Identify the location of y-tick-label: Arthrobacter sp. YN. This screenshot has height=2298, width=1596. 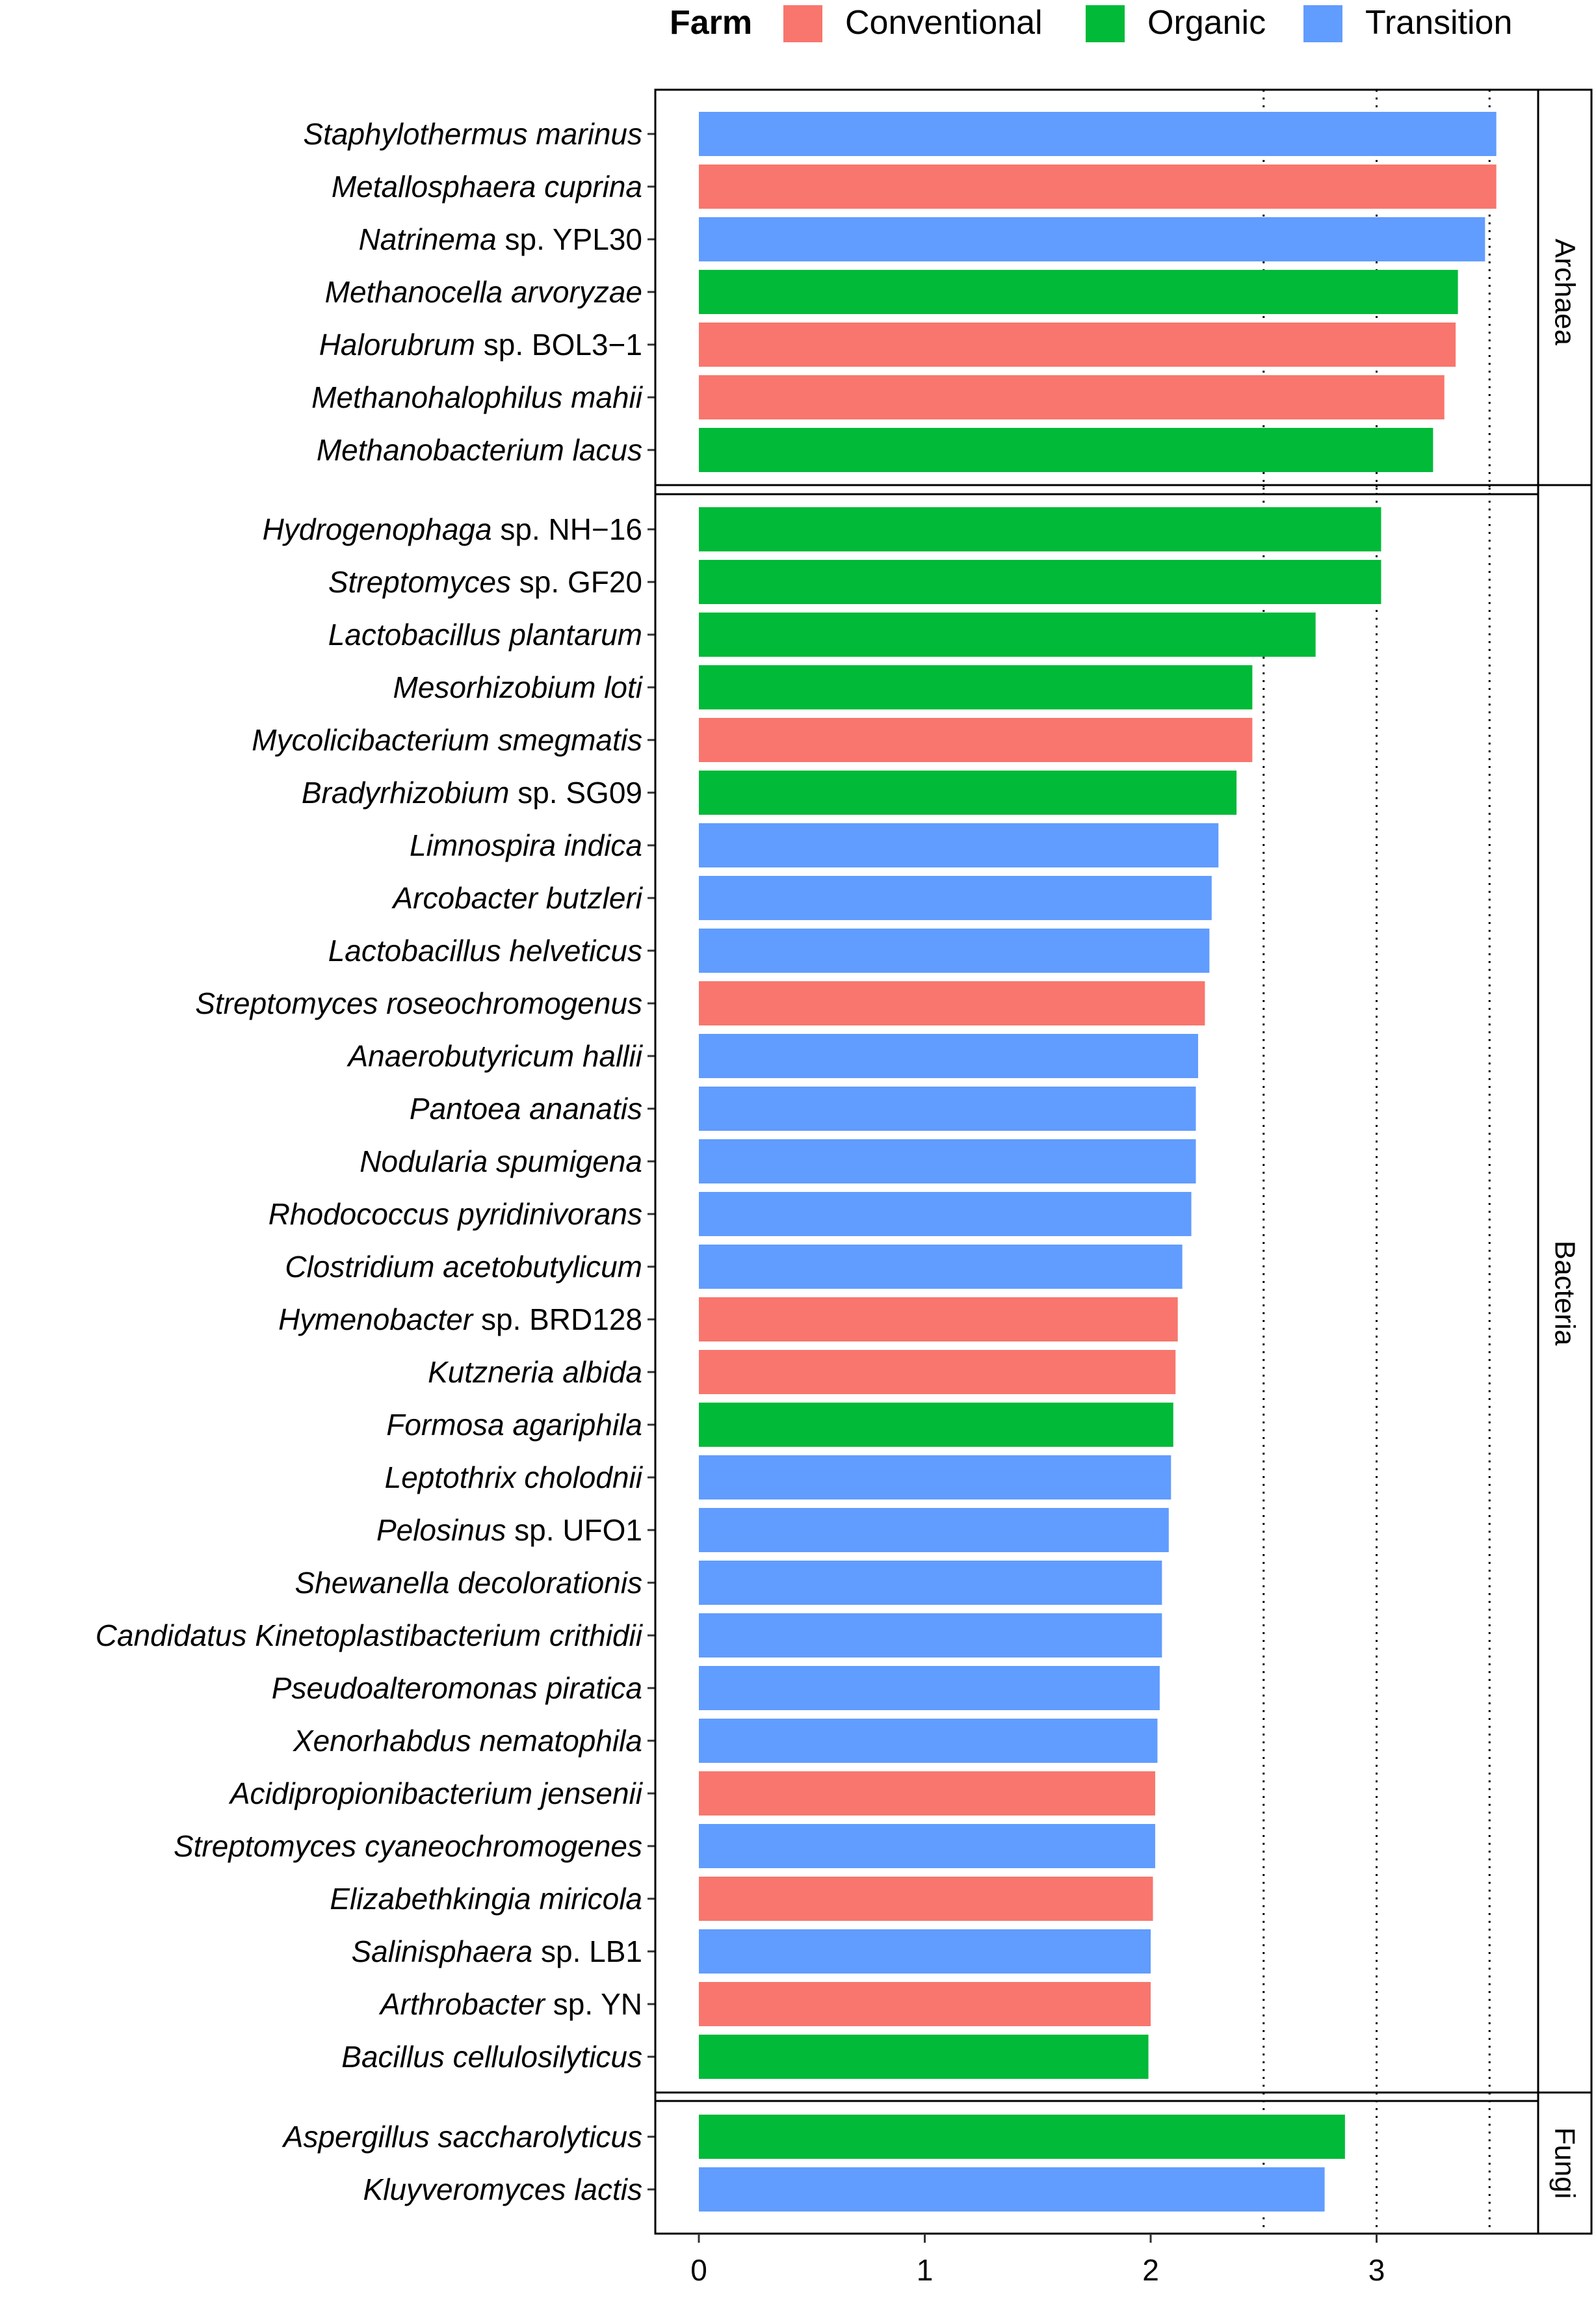
(510, 2004).